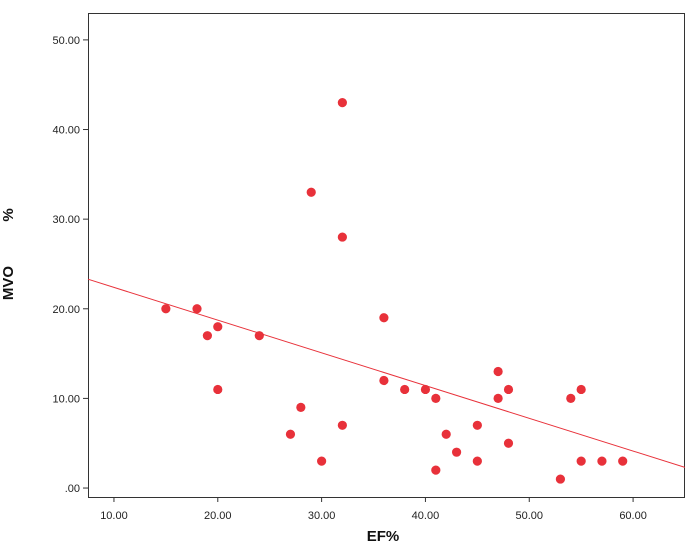  Describe the element at coordinates (426, 516) in the screenshot. I see `x-tick-label: 40.00` at that location.